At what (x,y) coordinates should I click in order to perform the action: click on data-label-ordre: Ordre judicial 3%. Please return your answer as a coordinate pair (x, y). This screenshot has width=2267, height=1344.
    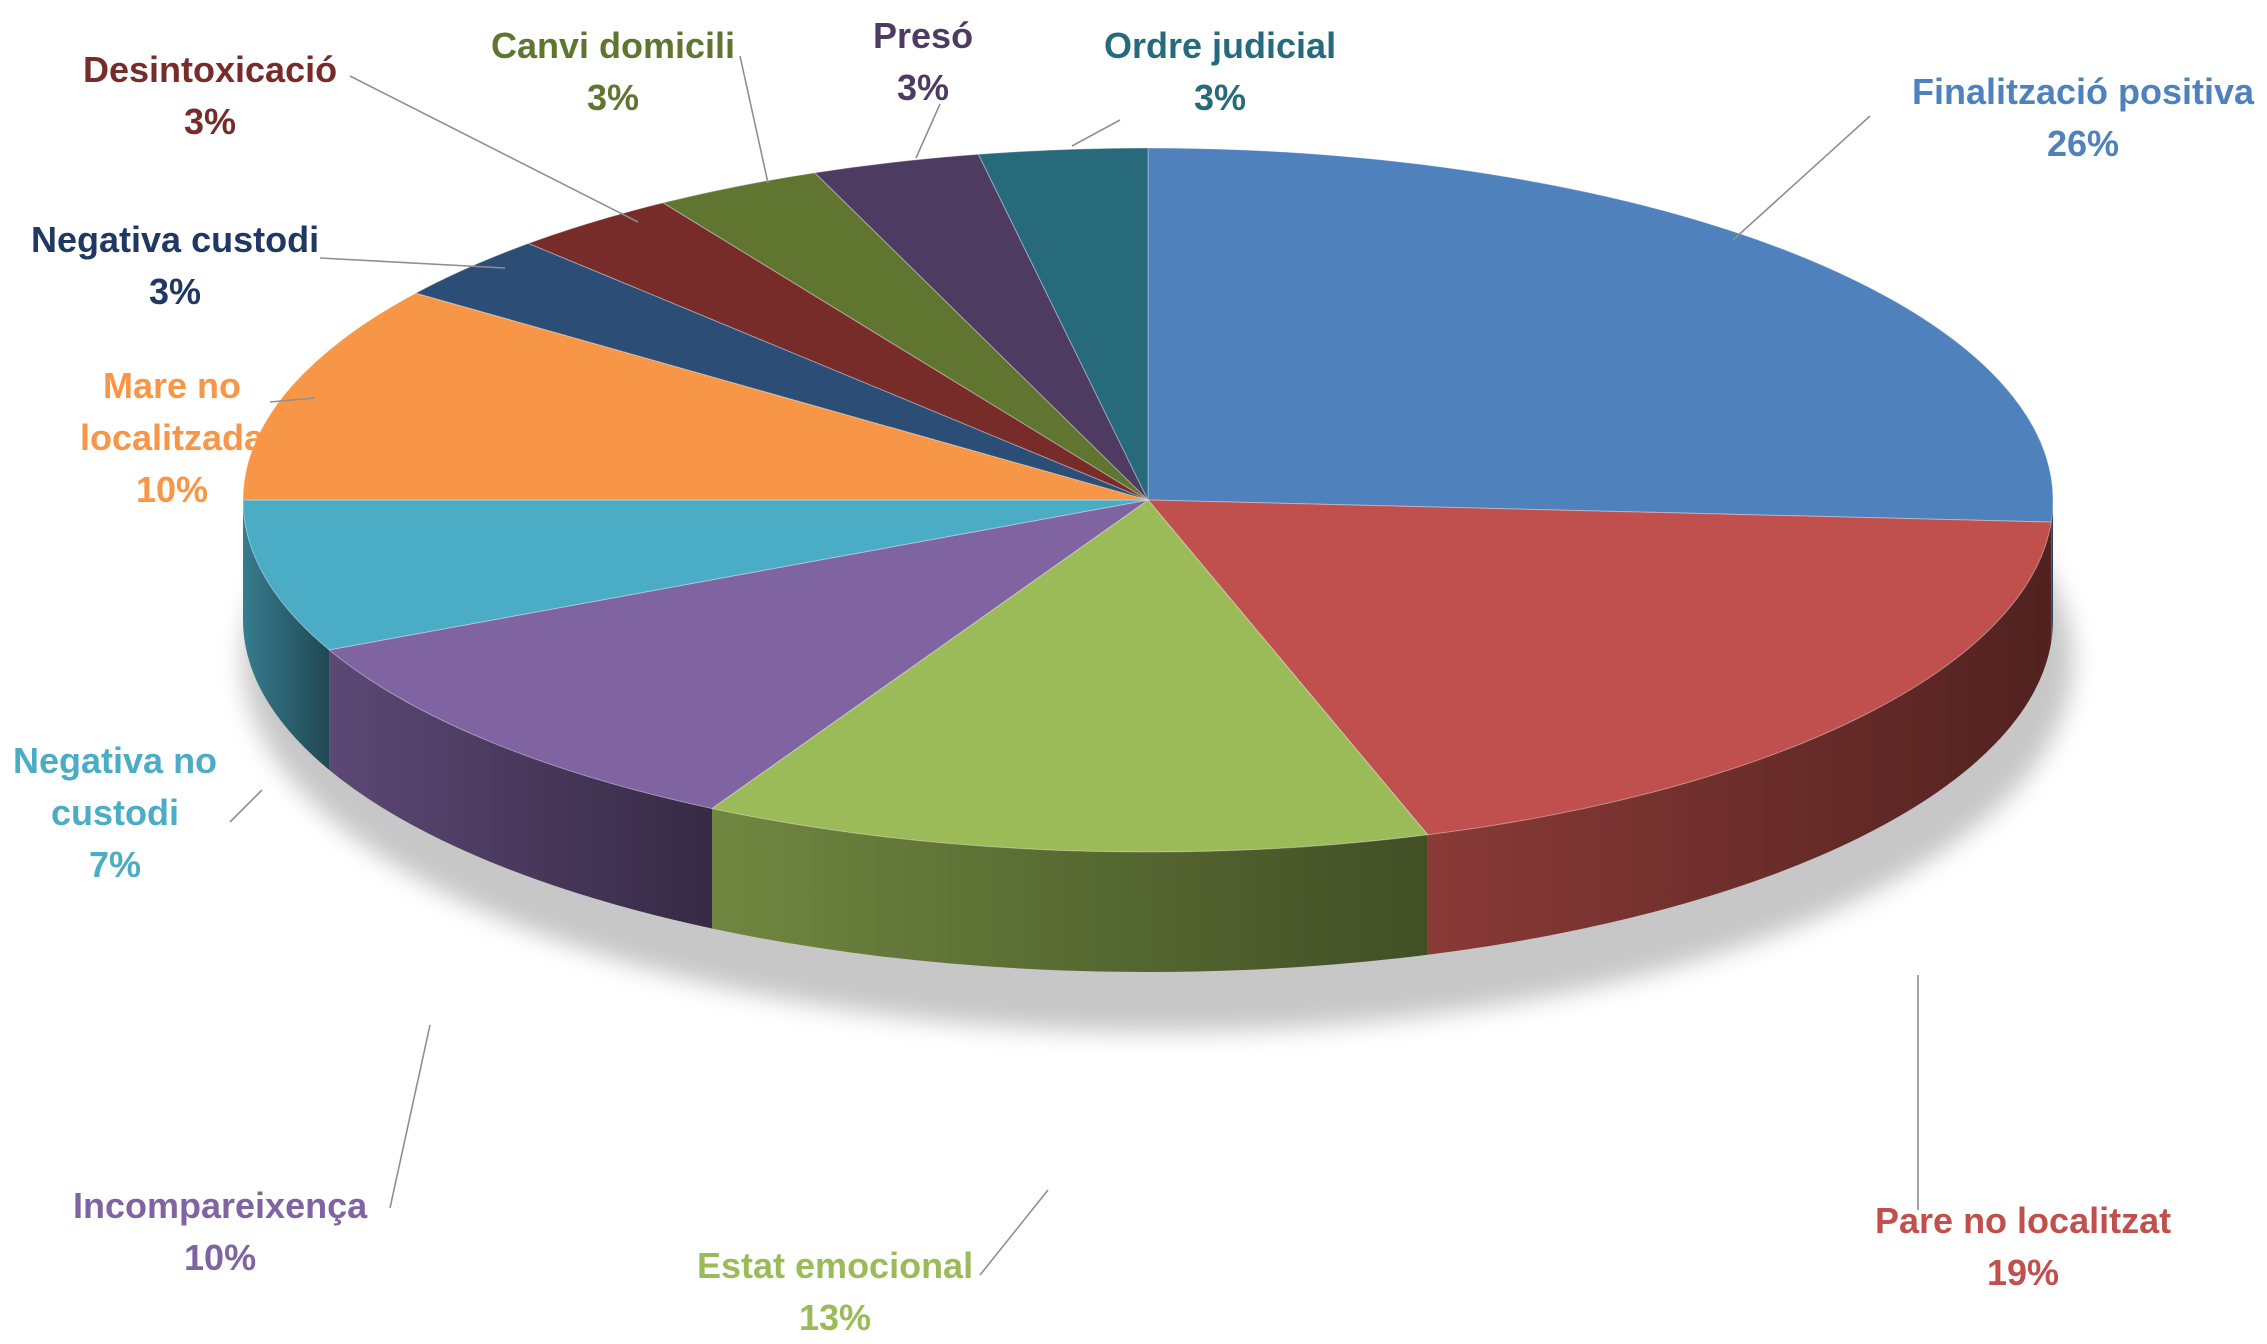
    Looking at the image, I should click on (1220, 72).